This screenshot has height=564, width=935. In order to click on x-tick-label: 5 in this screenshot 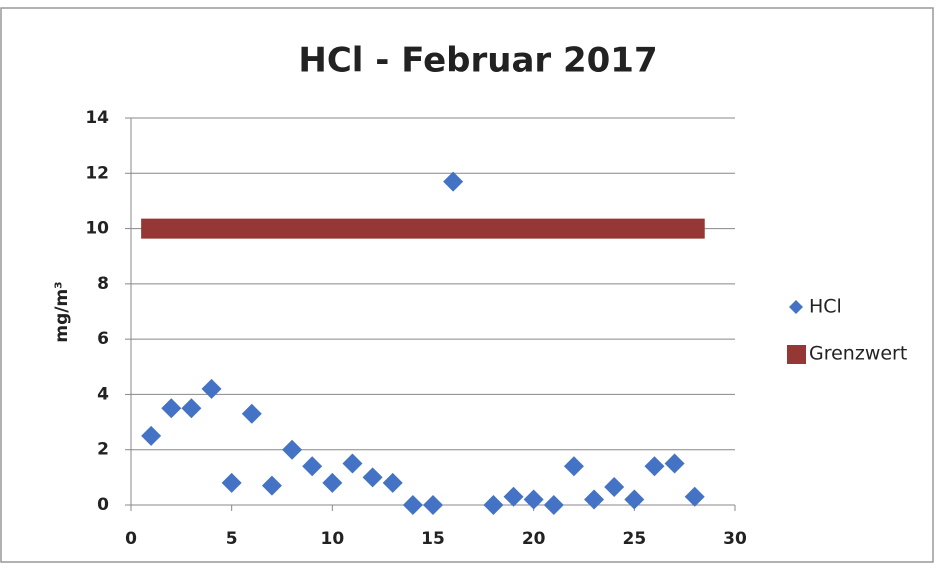, I will do `click(232, 539)`.